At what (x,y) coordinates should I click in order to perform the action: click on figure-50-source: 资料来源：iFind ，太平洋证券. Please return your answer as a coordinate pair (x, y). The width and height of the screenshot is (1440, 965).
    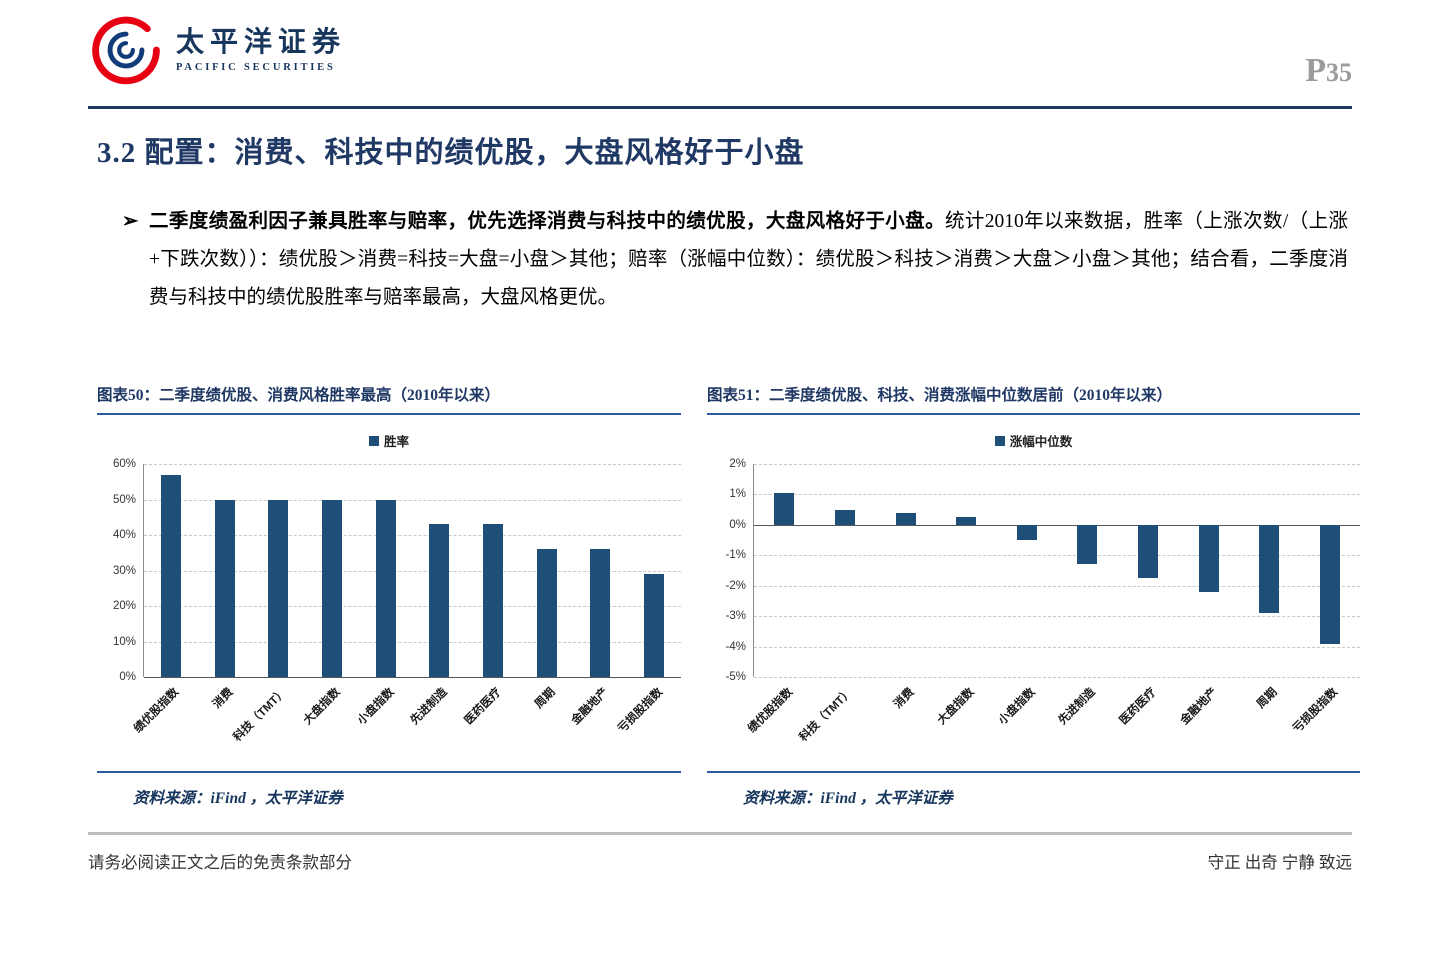
    Looking at the image, I should click on (238, 798).